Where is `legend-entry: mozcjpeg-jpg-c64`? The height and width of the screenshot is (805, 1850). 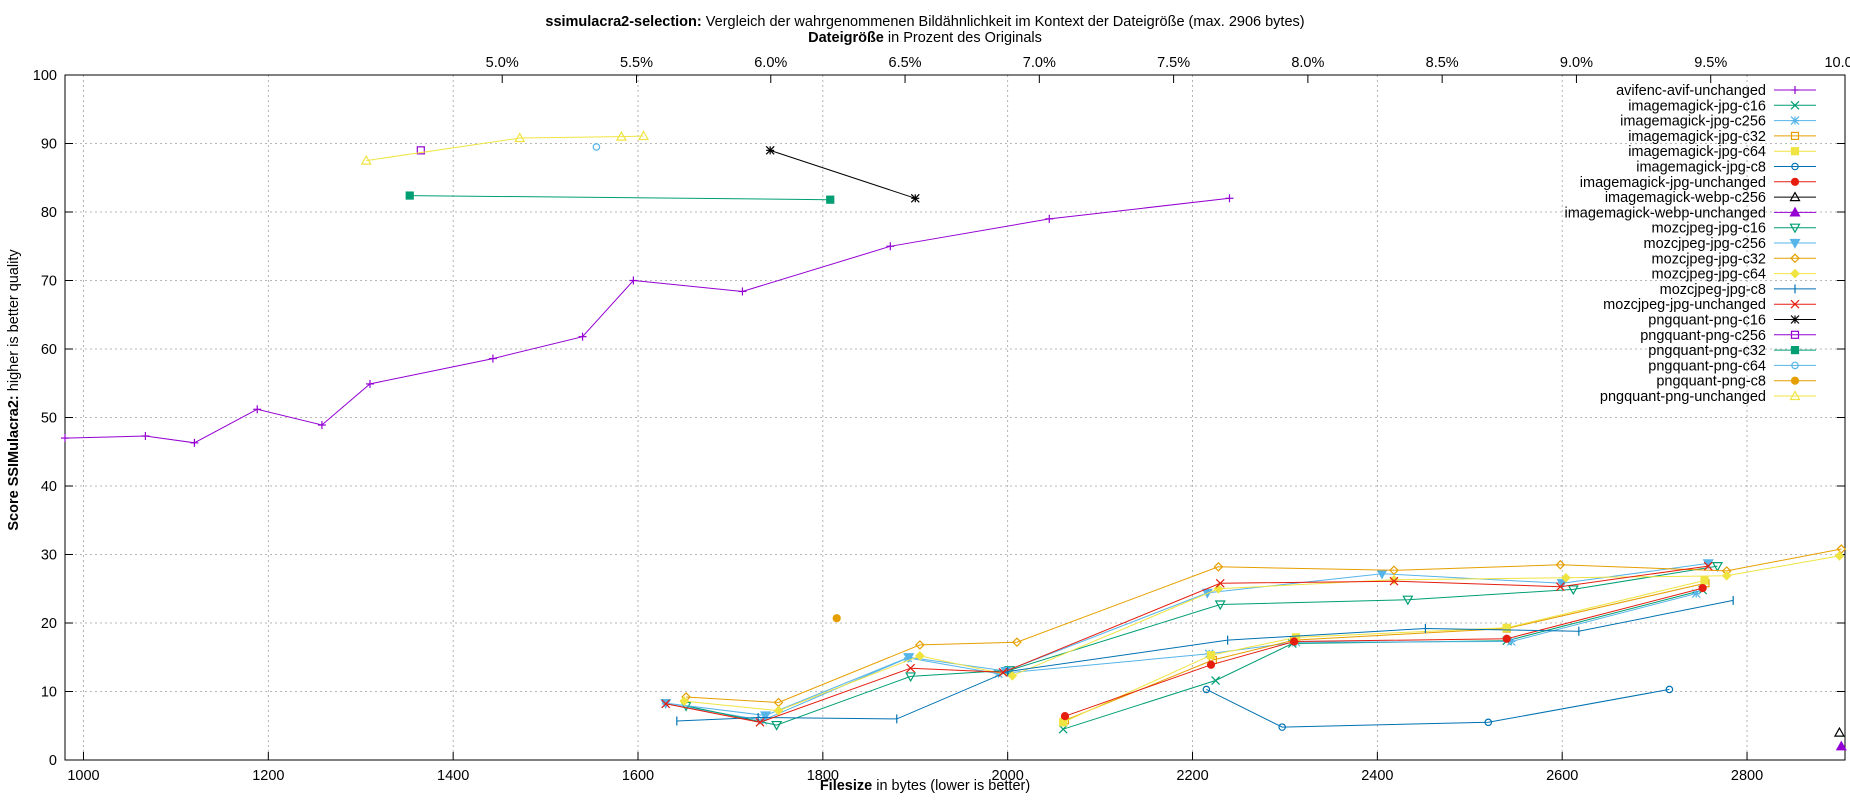 legend-entry: mozcjpeg-jpg-c64 is located at coordinates (1734, 275).